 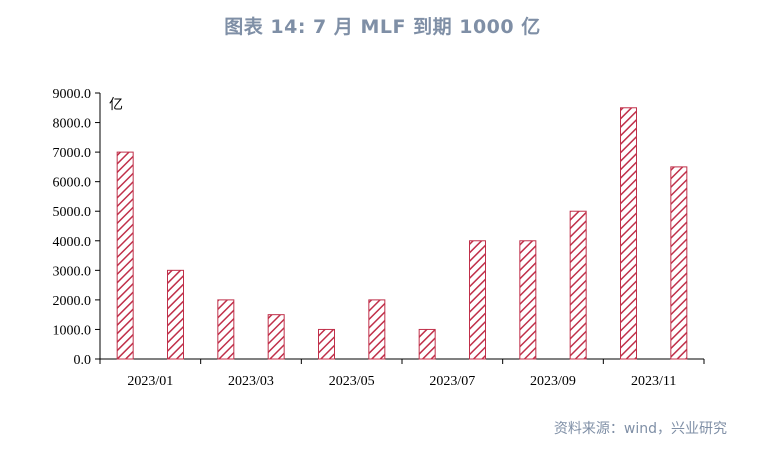 I want to click on bar-2023/05, so click(x=326, y=344).